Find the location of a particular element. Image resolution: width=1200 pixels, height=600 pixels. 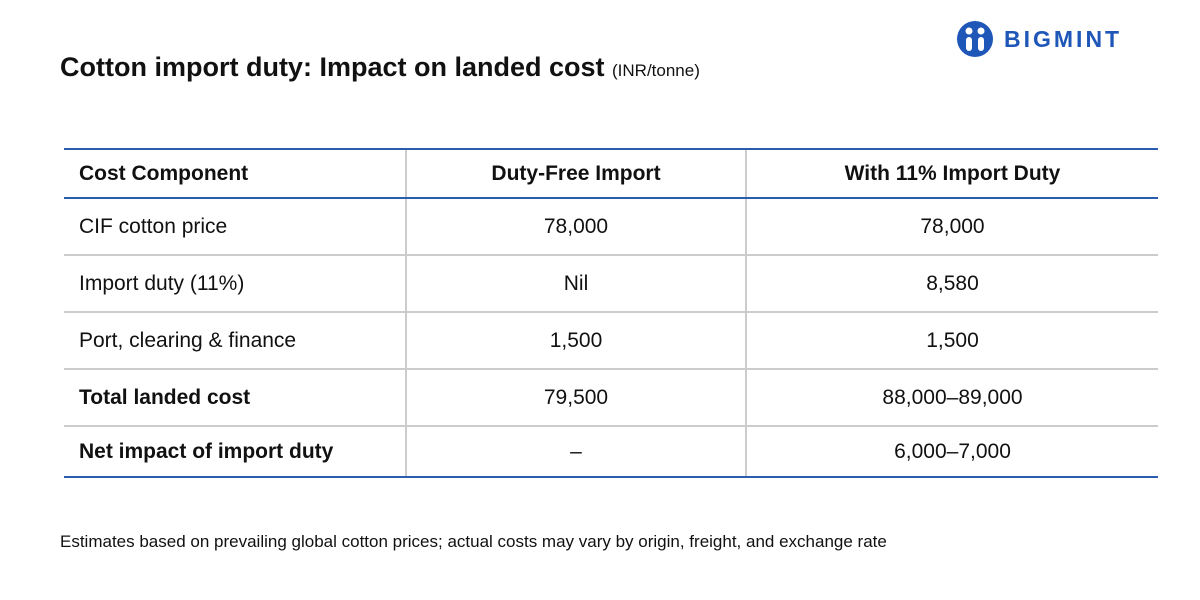

row-label: Net impact of import duty is located at coordinates (235, 452).